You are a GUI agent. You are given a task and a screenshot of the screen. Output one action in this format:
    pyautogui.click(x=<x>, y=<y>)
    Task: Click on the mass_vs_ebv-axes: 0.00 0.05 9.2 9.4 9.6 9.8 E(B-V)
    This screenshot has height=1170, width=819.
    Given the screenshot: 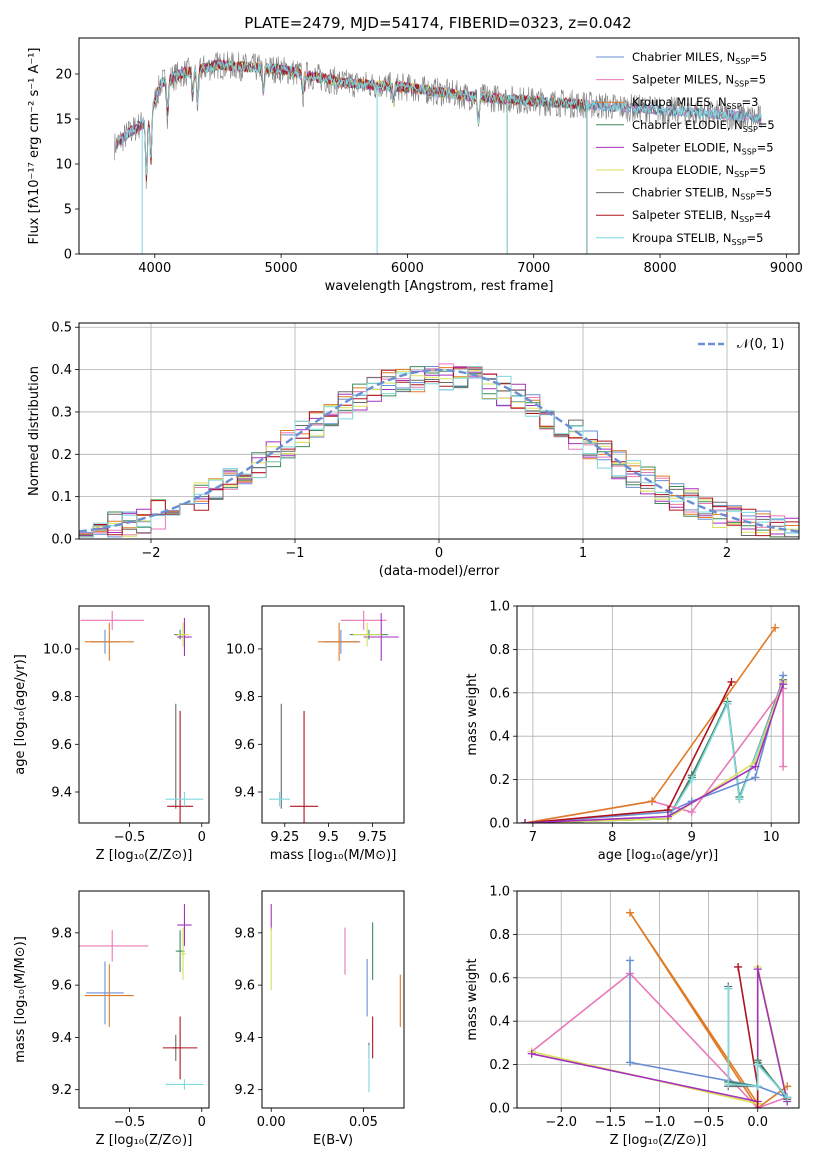 What is the action you would take?
    pyautogui.click(x=319, y=1019)
    